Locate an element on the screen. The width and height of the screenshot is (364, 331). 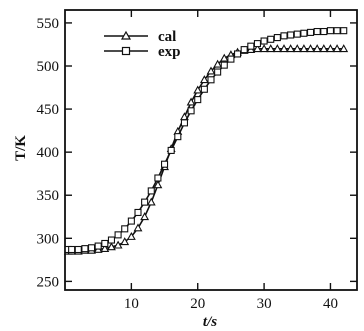
y-tick-label: 300 is located at coordinates (48, 239).